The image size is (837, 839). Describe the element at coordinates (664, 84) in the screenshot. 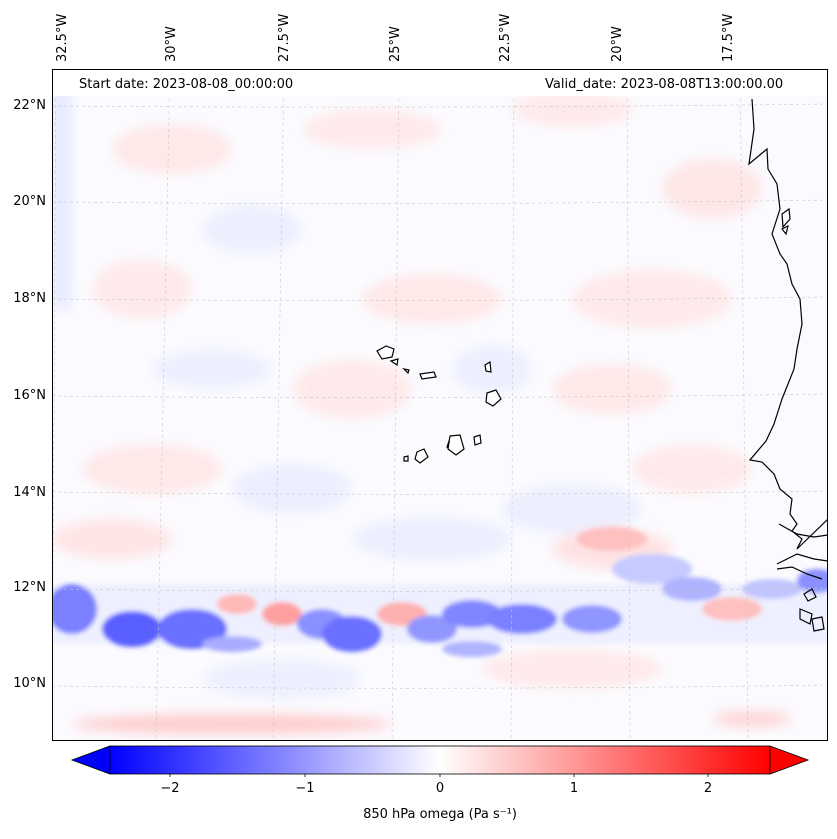

I see `valid-date-label: Valid_date: 2023-08-08T13:00:00.00` at that location.